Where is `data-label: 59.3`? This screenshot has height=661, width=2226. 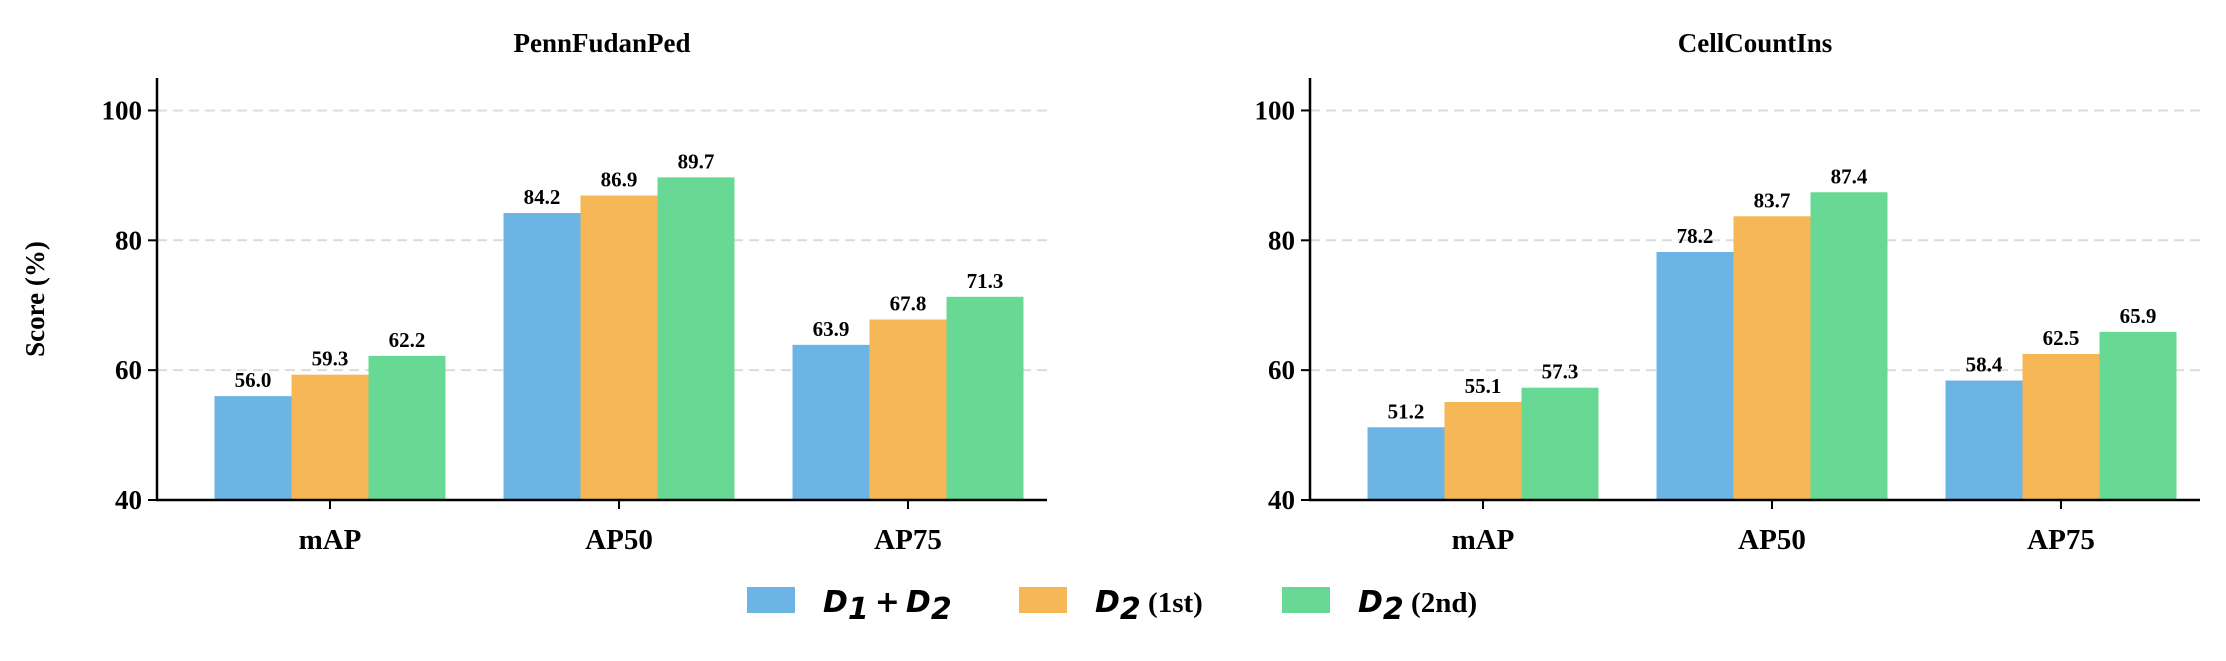 data-label: 59.3 is located at coordinates (330, 359).